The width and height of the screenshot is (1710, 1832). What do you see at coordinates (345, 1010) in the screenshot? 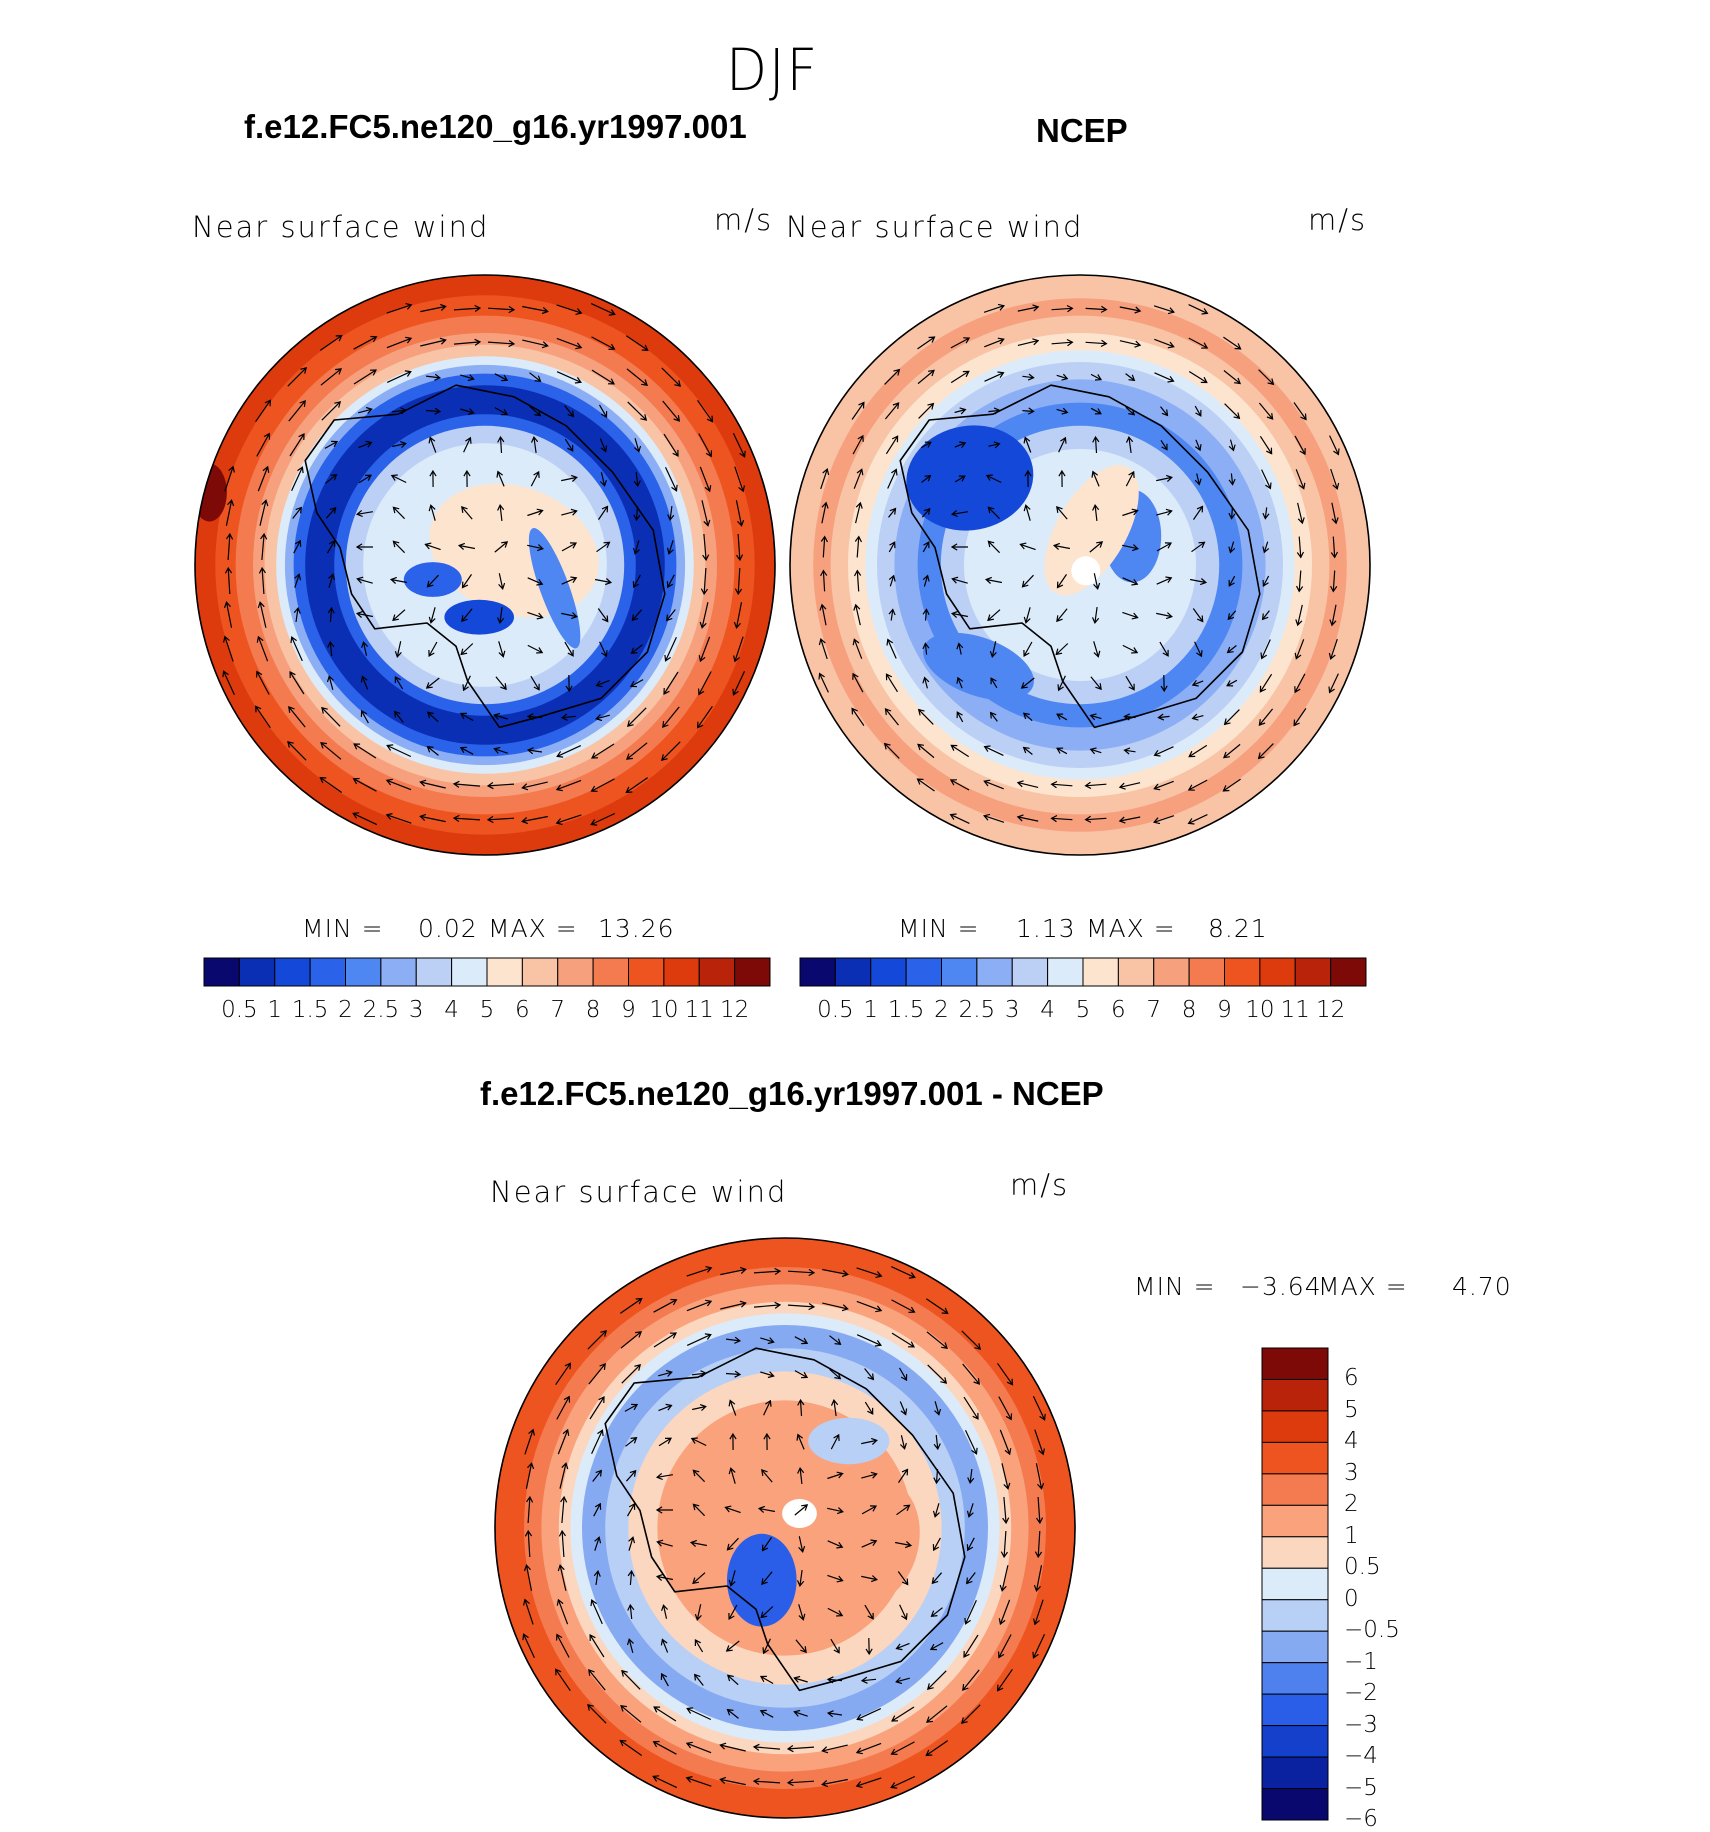
I see `panel1-colorbar-tick-label: 2` at bounding box center [345, 1010].